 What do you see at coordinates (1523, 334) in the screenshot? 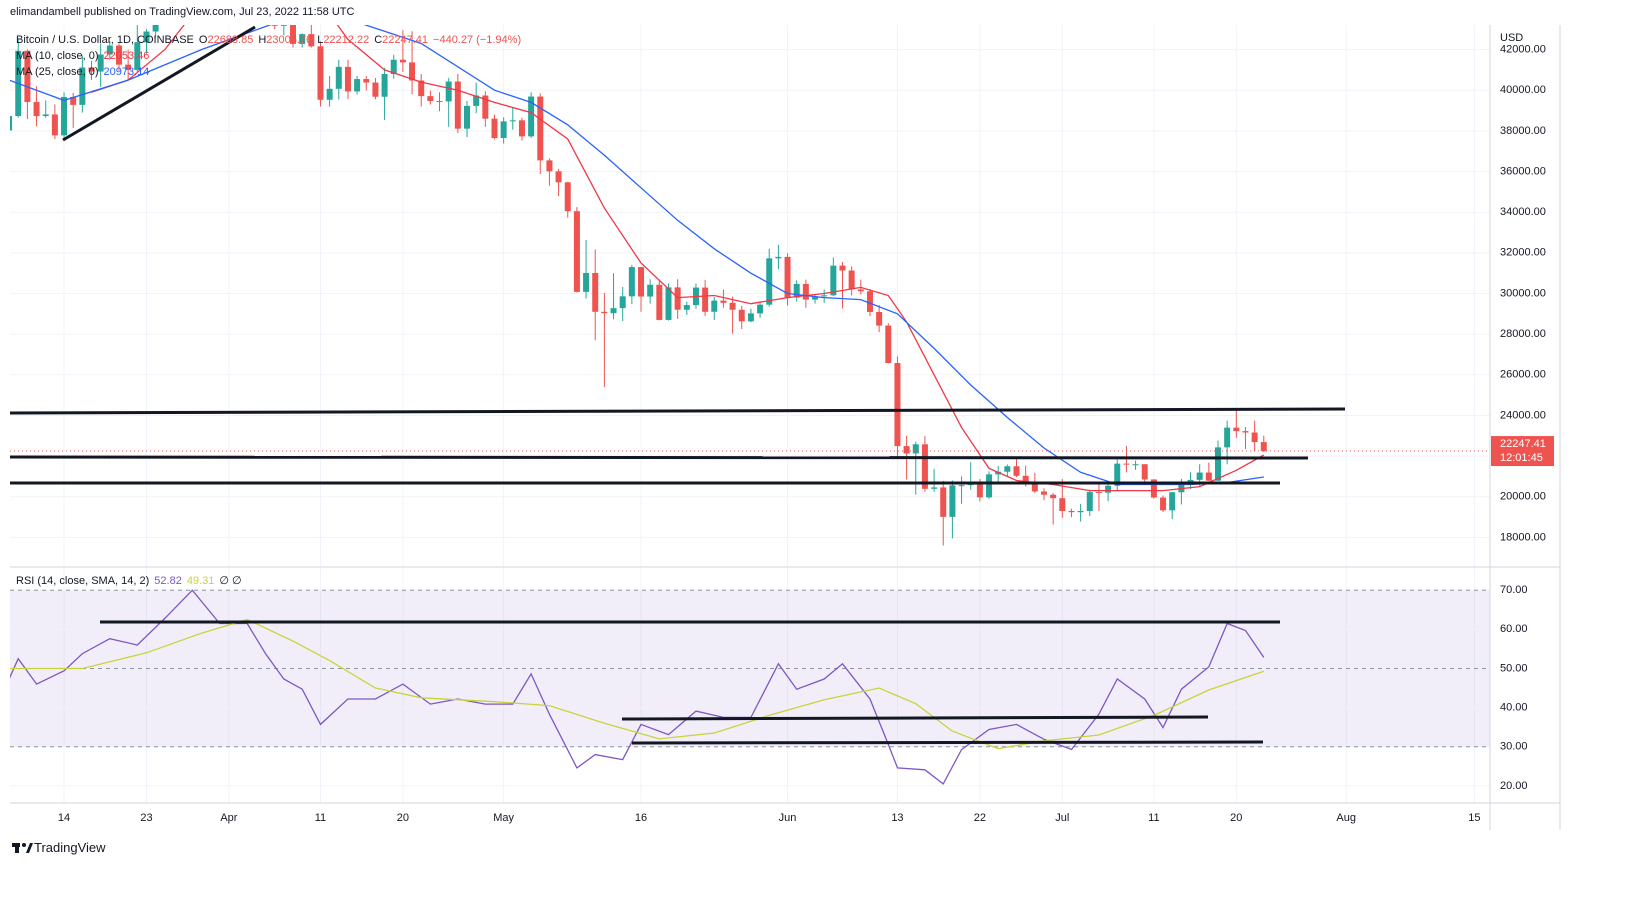
I see `y-tick-label: 28000.00` at bounding box center [1523, 334].